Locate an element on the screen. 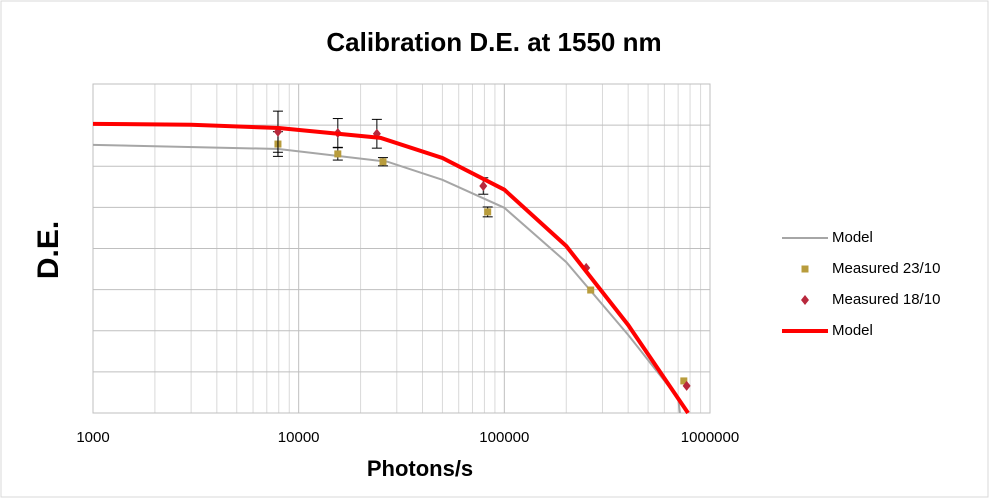  x-tick-label: 100000 is located at coordinates (504, 437).